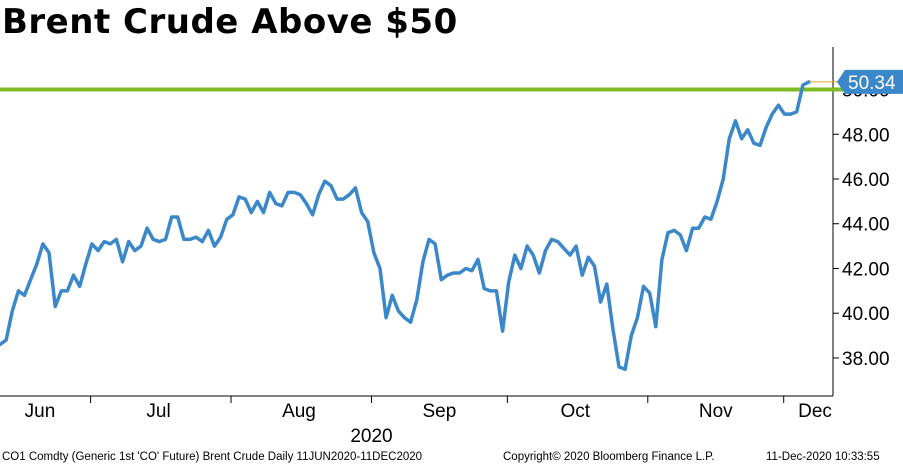  What do you see at coordinates (866, 225) in the screenshot?
I see `y-tick-label: 44.00` at bounding box center [866, 225].